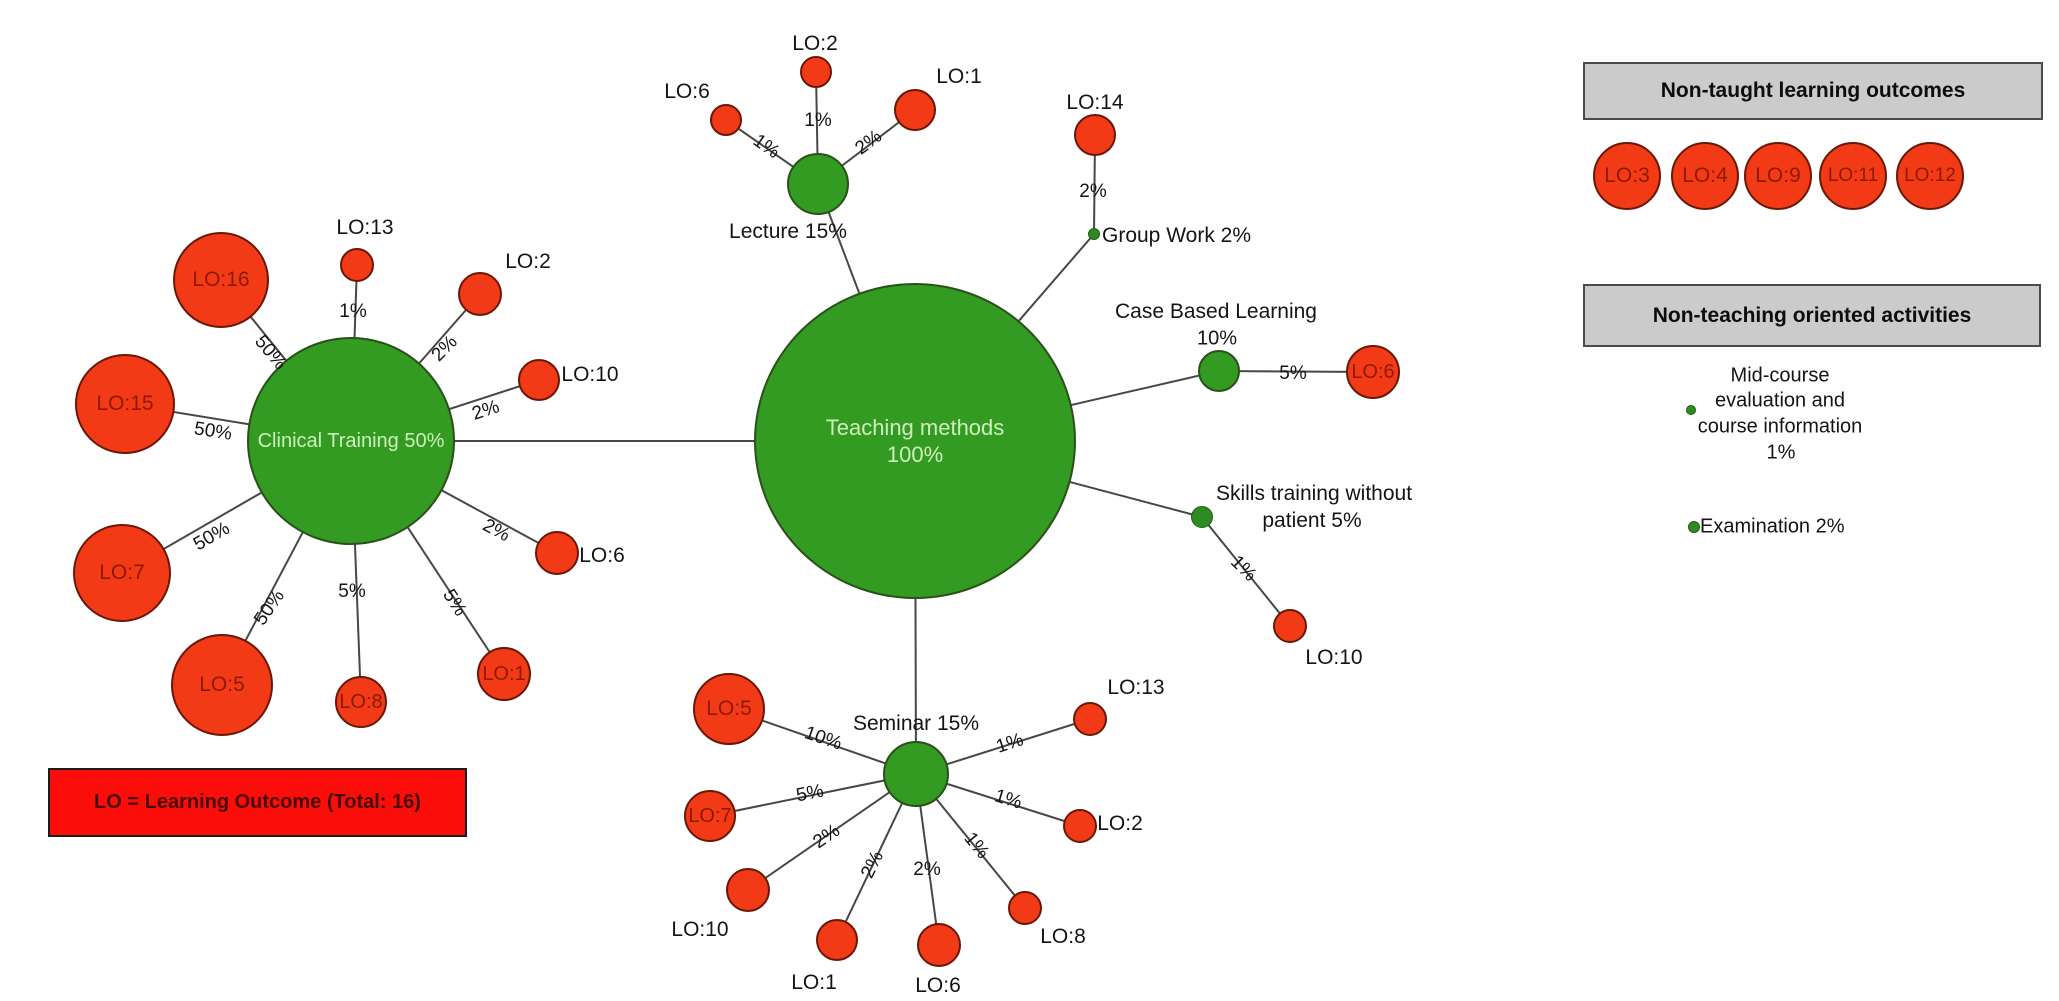  I want to click on node-group-work, so click(1094, 234).